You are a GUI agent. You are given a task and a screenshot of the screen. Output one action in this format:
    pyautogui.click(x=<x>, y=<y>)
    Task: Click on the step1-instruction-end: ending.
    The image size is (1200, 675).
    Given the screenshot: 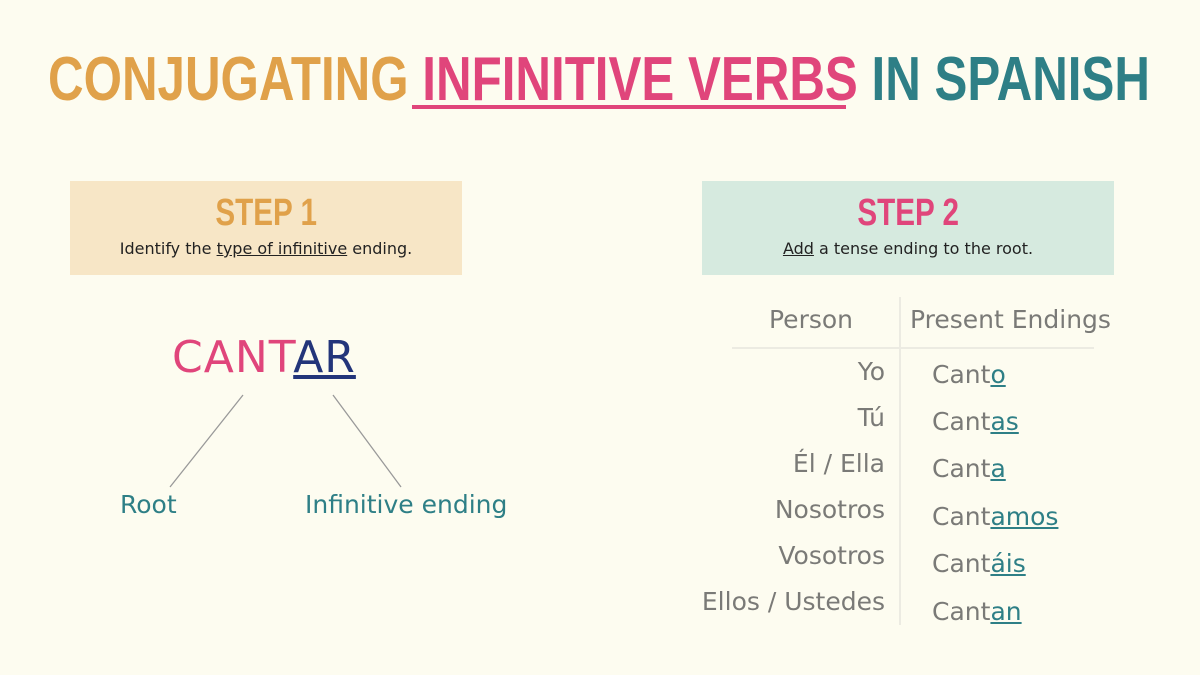 What is the action you would take?
    pyautogui.click(x=380, y=248)
    